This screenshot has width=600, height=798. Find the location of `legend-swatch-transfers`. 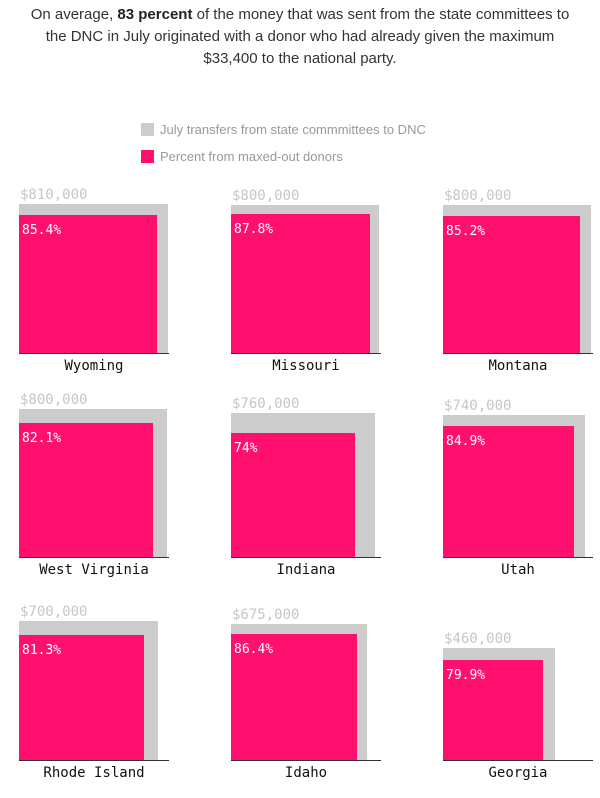

legend-swatch-transfers is located at coordinates (147, 129).